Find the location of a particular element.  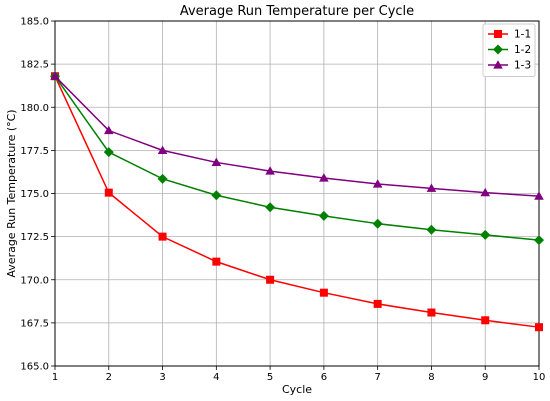

x-tick-label: 10 is located at coordinates (539, 377).